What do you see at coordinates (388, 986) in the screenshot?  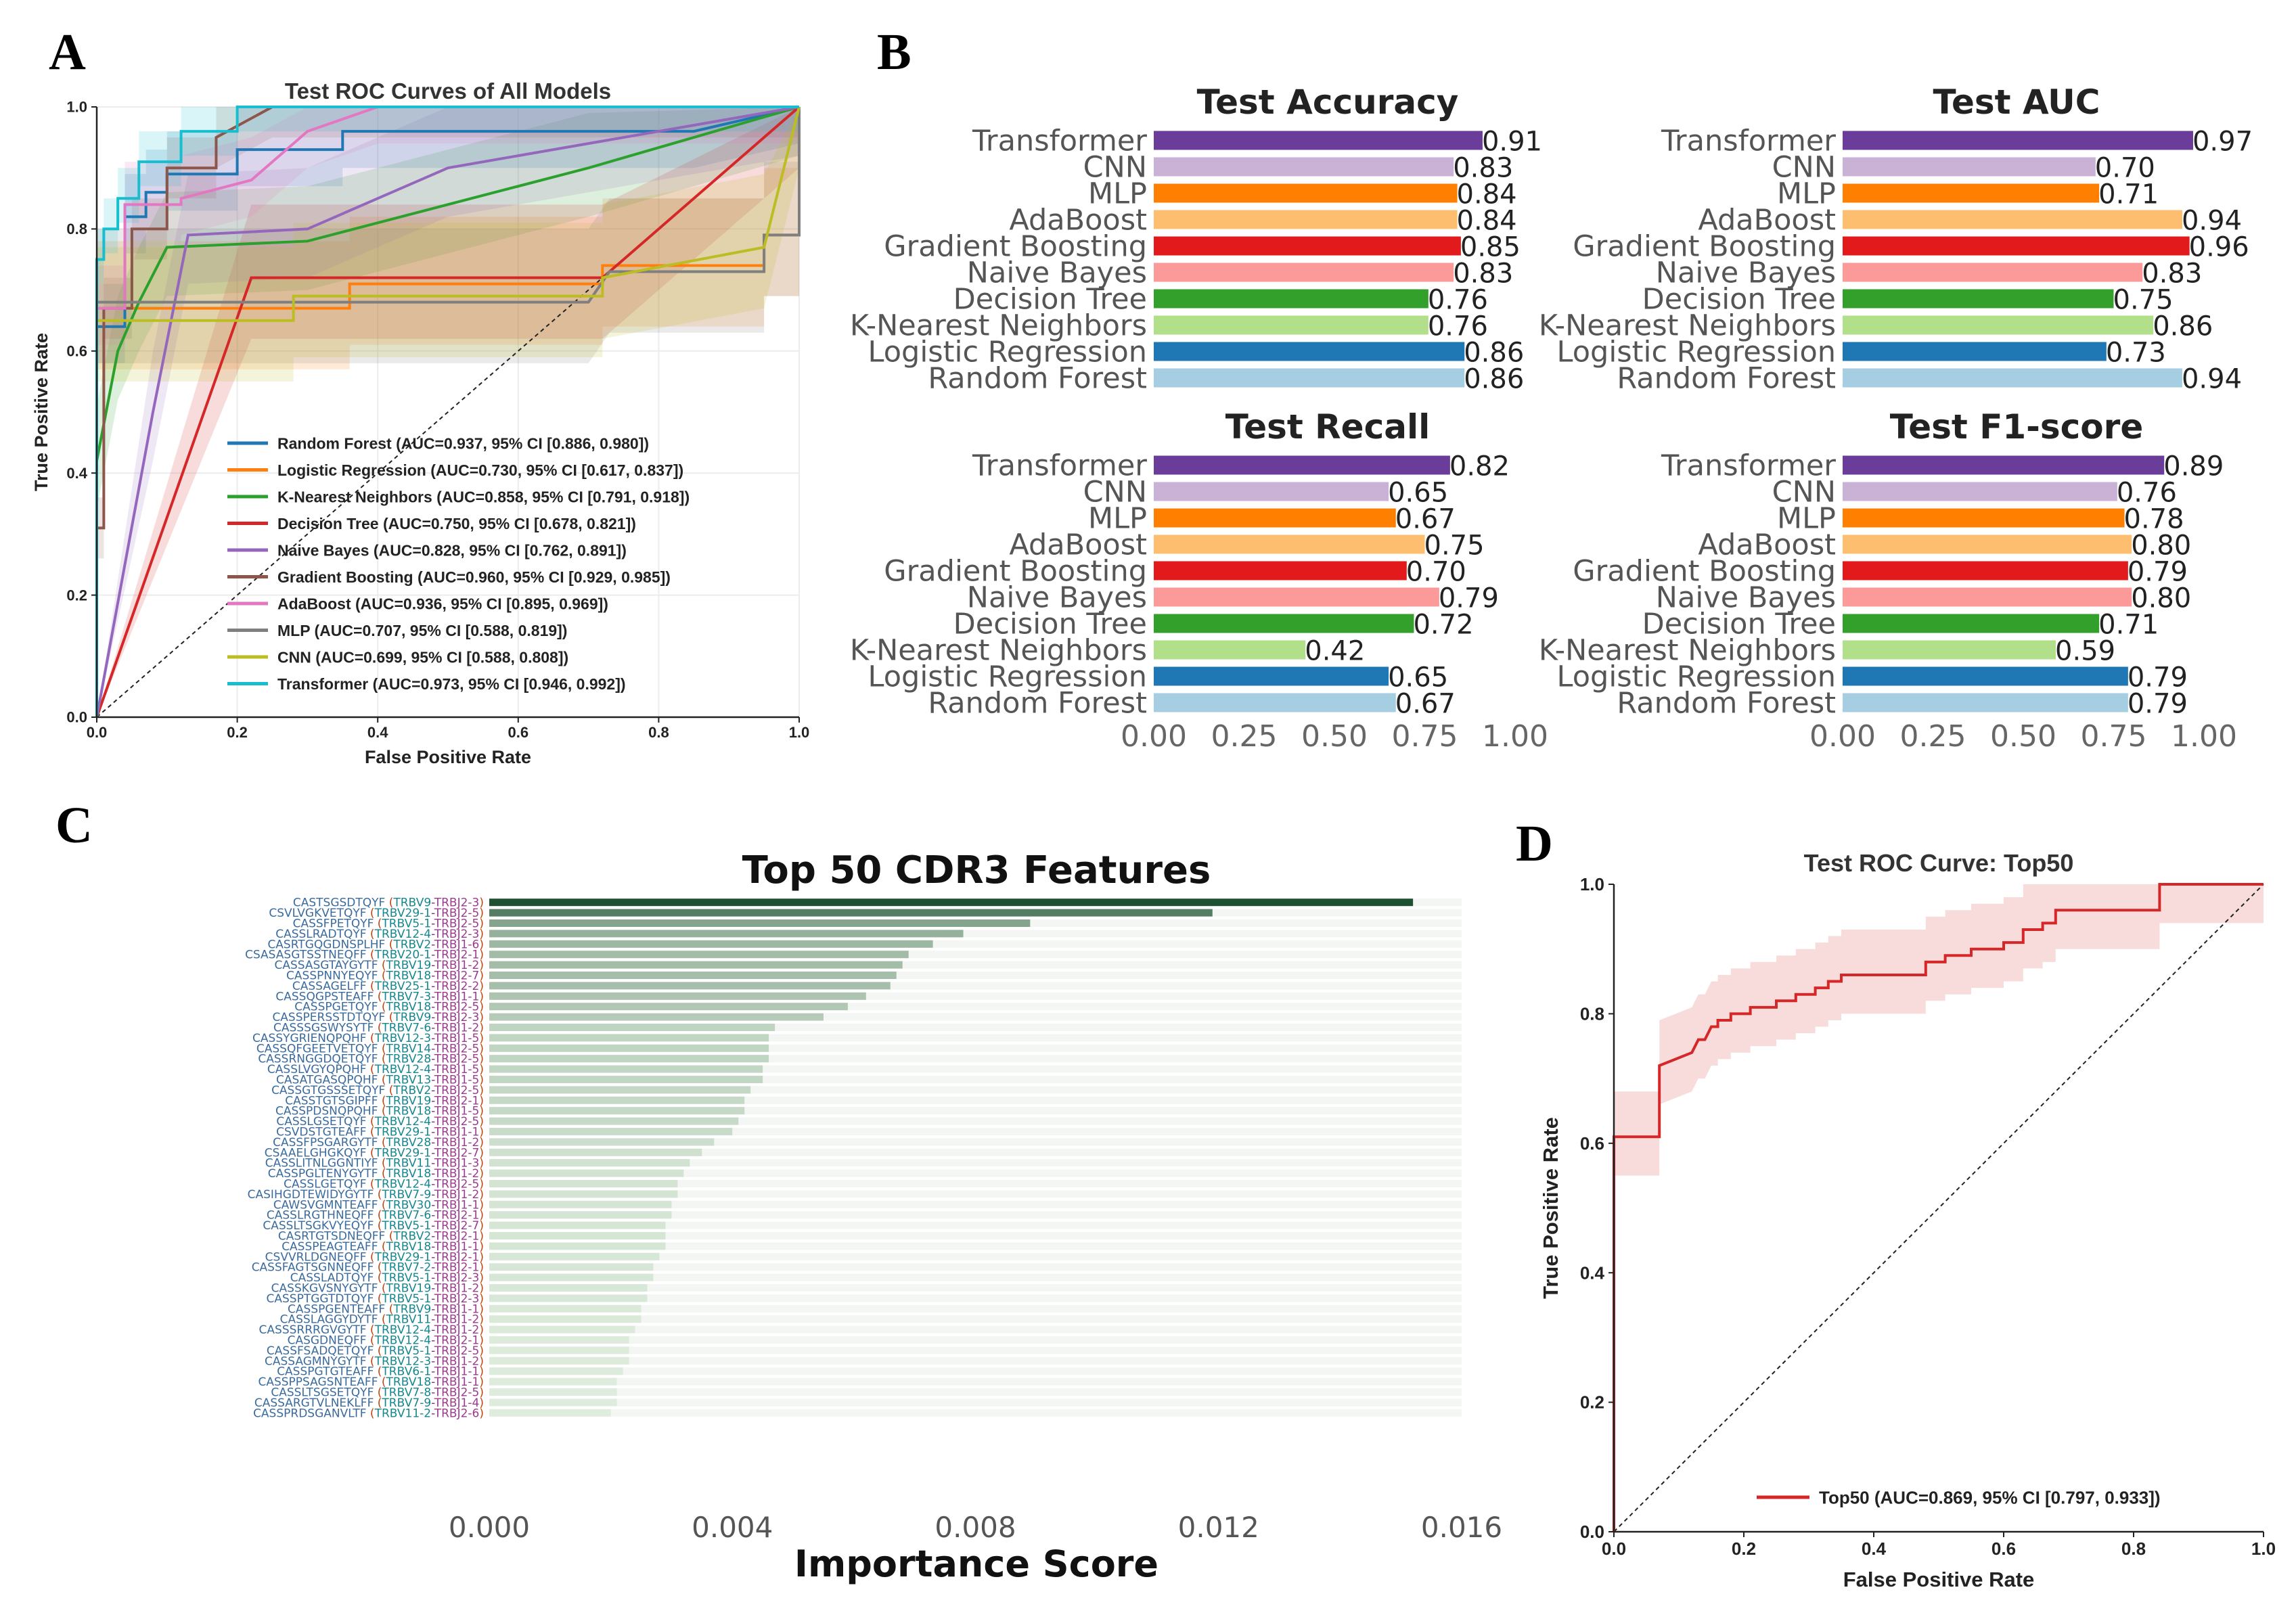 I see `c-feature-label: CASSAGELFF (TRBV25-1-TRBJ2-2)` at bounding box center [388, 986].